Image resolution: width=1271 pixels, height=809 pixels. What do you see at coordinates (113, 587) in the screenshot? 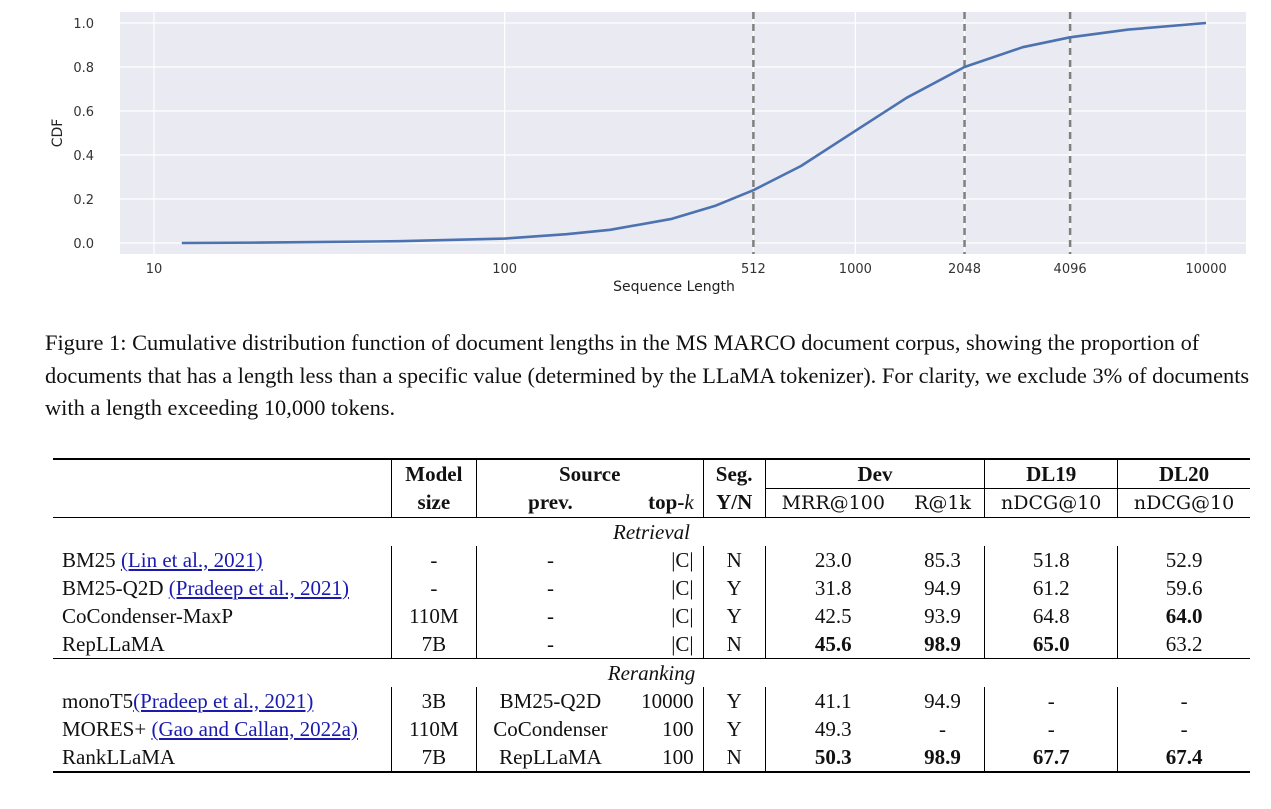
I see `row-model-name: BM25-Q2D` at bounding box center [113, 587].